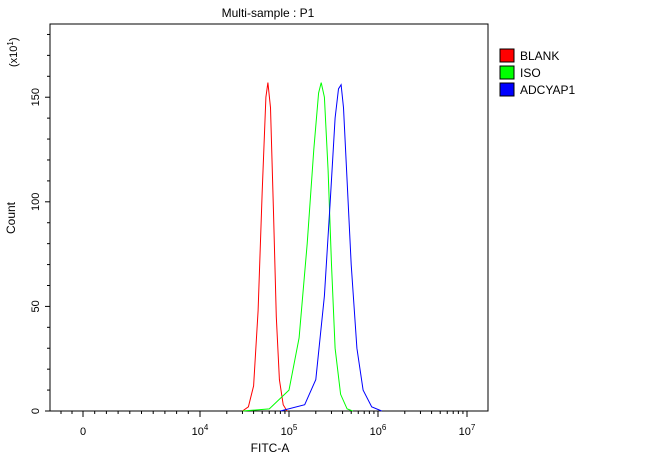 Image resolution: width=650 pixels, height=458 pixels. Describe the element at coordinates (268, 424) in the screenshot. I see `x-axis: 0 10⁴ 10⁵ 10⁶ 10⁷` at that location.